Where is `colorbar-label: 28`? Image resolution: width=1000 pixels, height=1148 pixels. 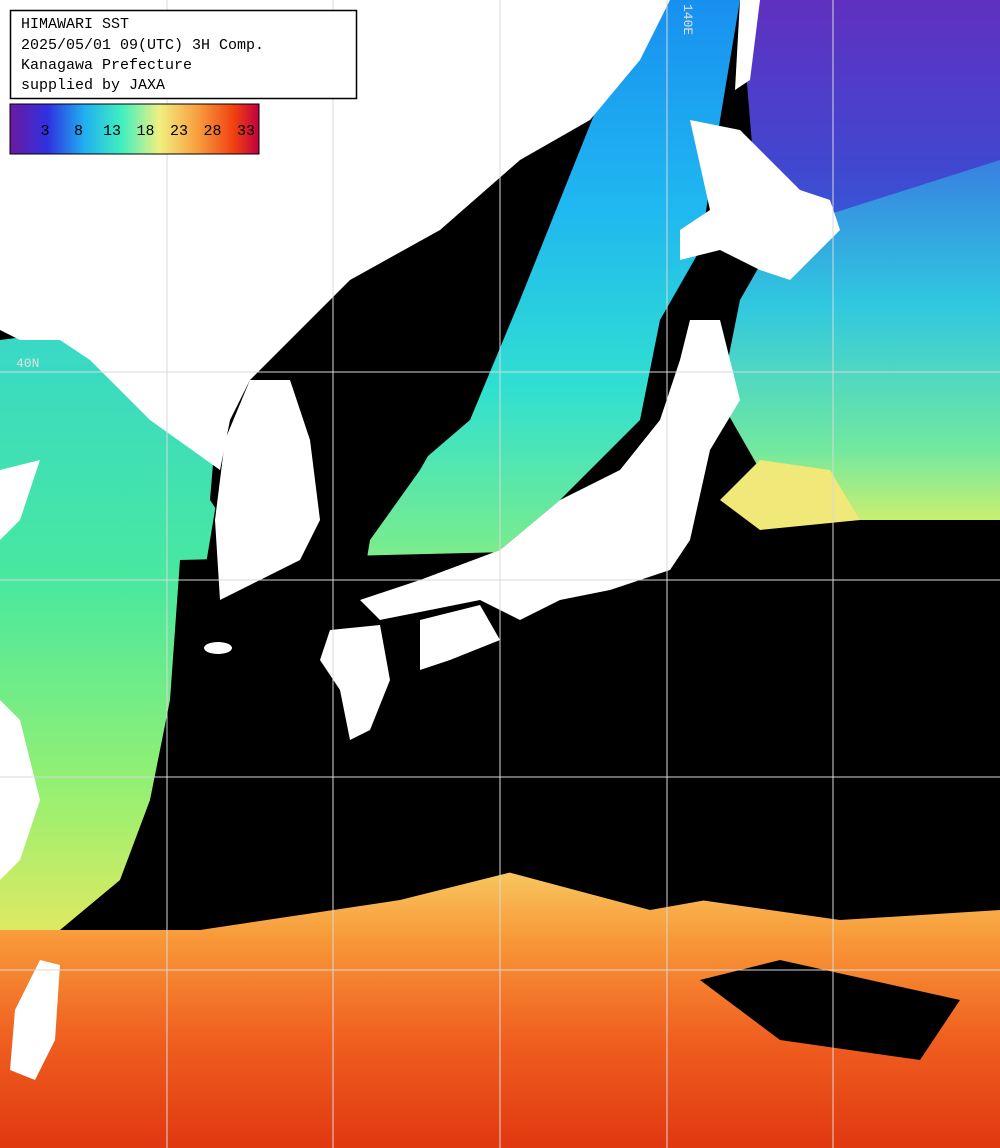 colorbar-label: 28 is located at coordinates (212, 131).